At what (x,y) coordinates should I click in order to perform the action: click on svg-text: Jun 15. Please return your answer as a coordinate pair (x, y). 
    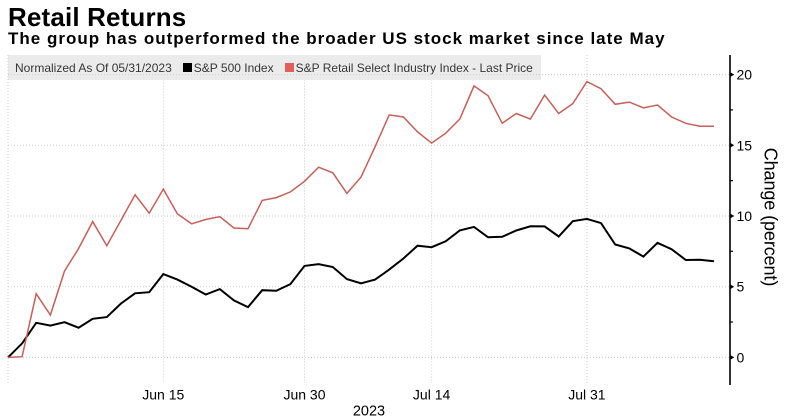
    Looking at the image, I should click on (163, 395).